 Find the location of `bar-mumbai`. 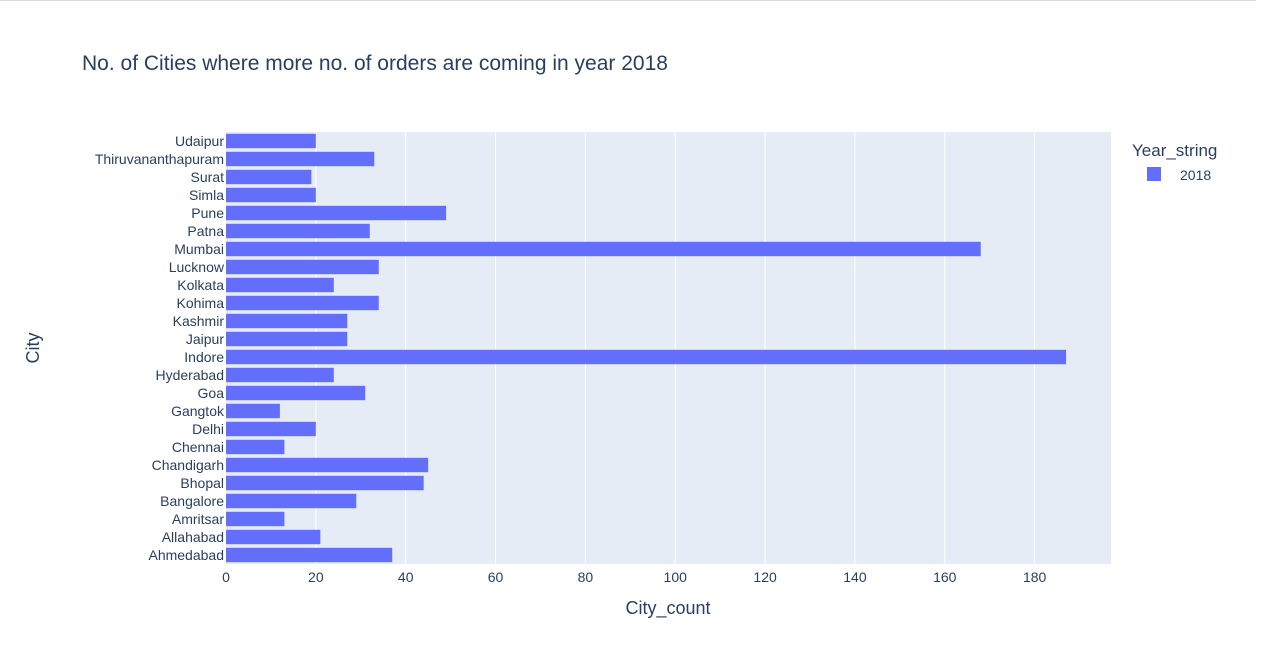

bar-mumbai is located at coordinates (603, 249).